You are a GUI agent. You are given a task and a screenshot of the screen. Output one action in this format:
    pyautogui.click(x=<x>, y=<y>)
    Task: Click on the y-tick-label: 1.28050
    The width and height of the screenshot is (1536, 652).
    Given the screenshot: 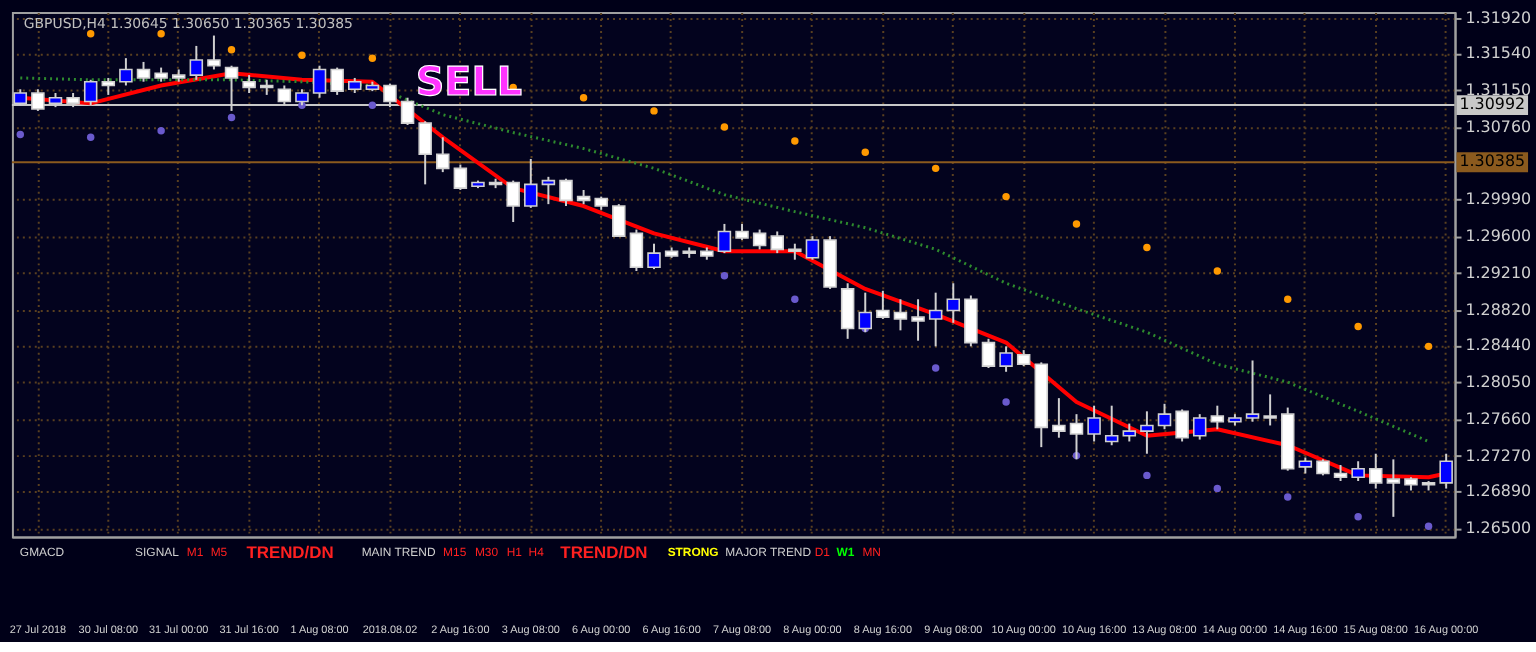 What is the action you would take?
    pyautogui.click(x=1498, y=382)
    